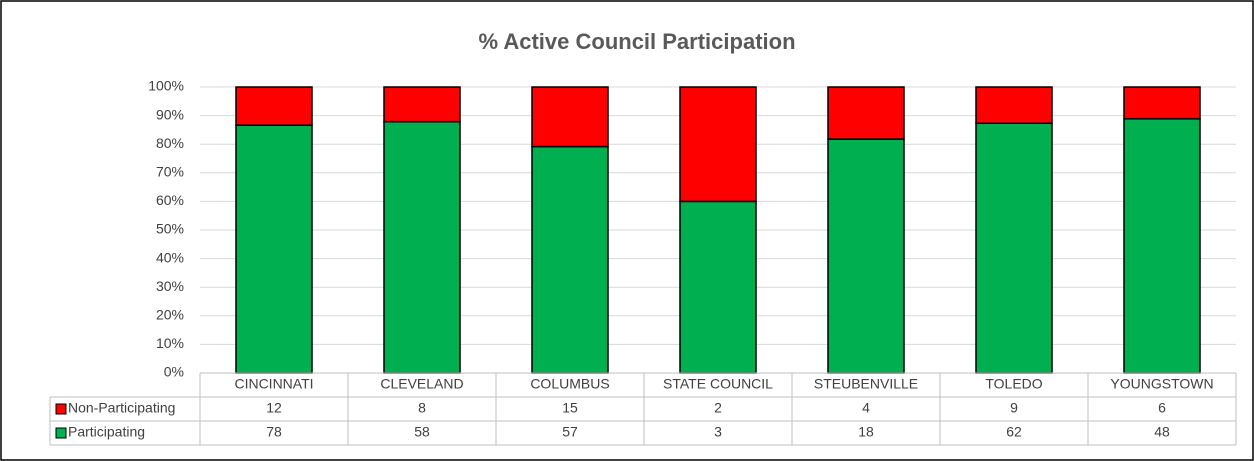 Image resolution: width=1254 pixels, height=461 pixels. What do you see at coordinates (422, 408) in the screenshot?
I see `table-value: 8` at bounding box center [422, 408].